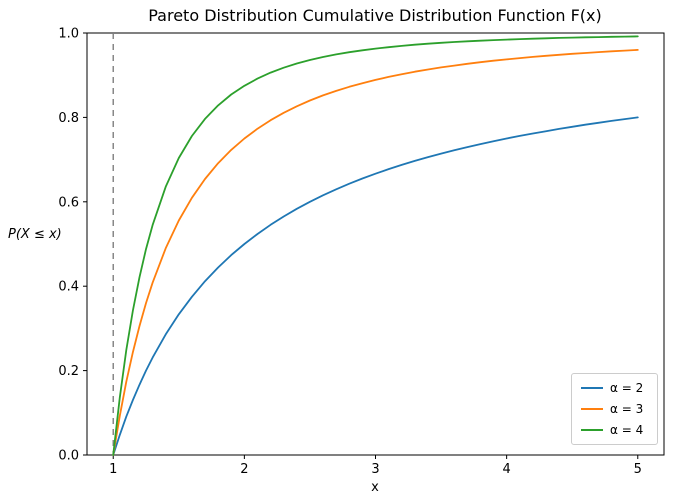 This screenshot has height=498, width=687. I want to click on legend-entry-1: α = 3, so click(614, 409).